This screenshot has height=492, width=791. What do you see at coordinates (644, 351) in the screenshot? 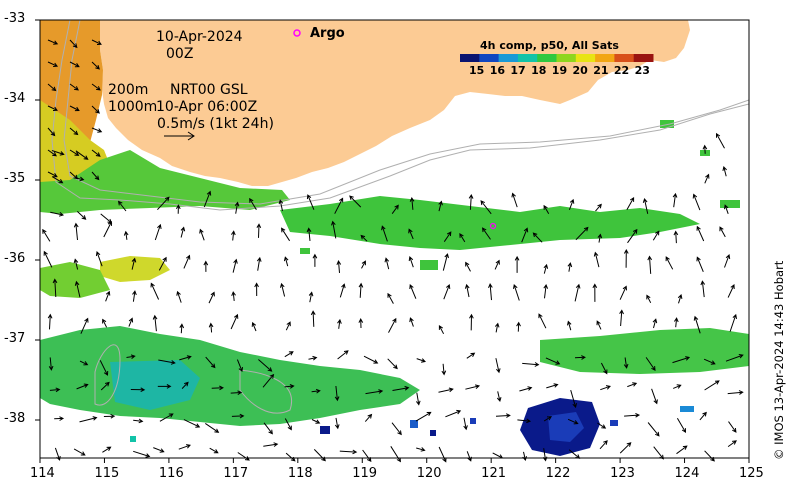
I see `sst-band-37-east` at bounding box center [644, 351].